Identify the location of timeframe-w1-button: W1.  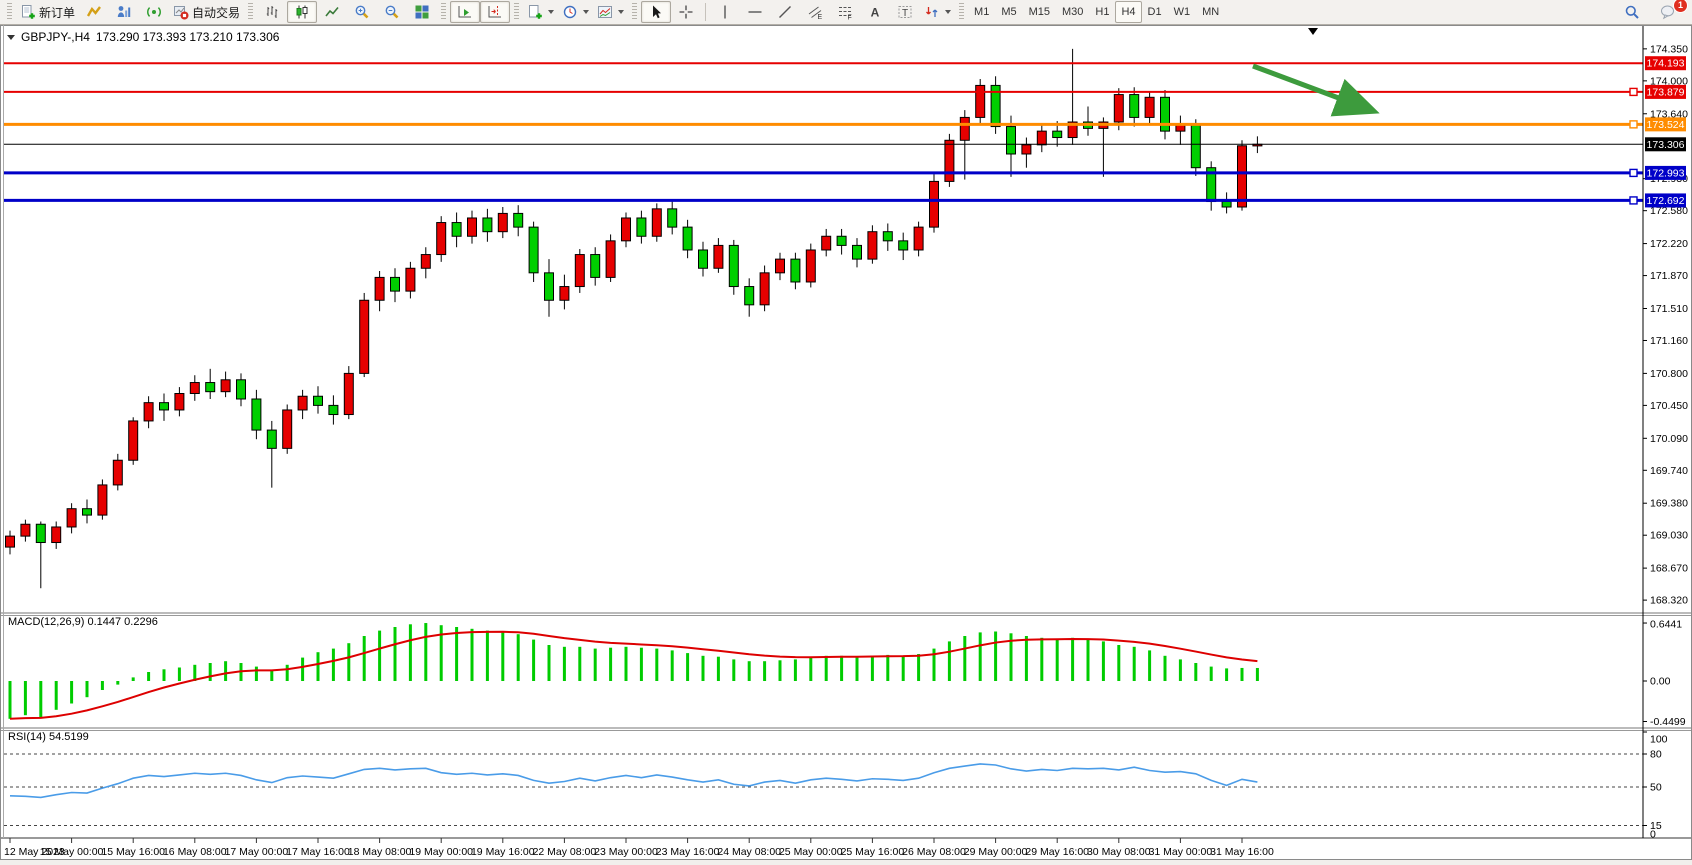
(1182, 12).